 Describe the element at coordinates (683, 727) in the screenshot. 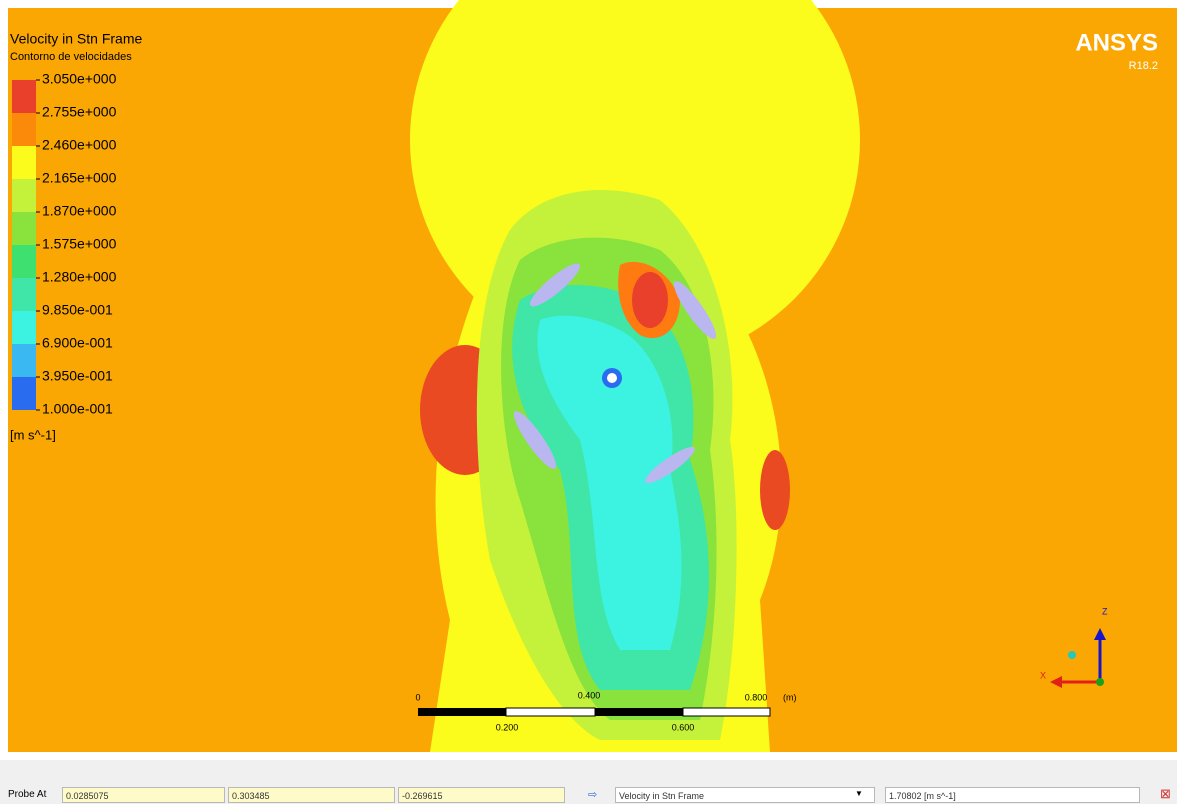

I see `scale-label: 0.600` at that location.